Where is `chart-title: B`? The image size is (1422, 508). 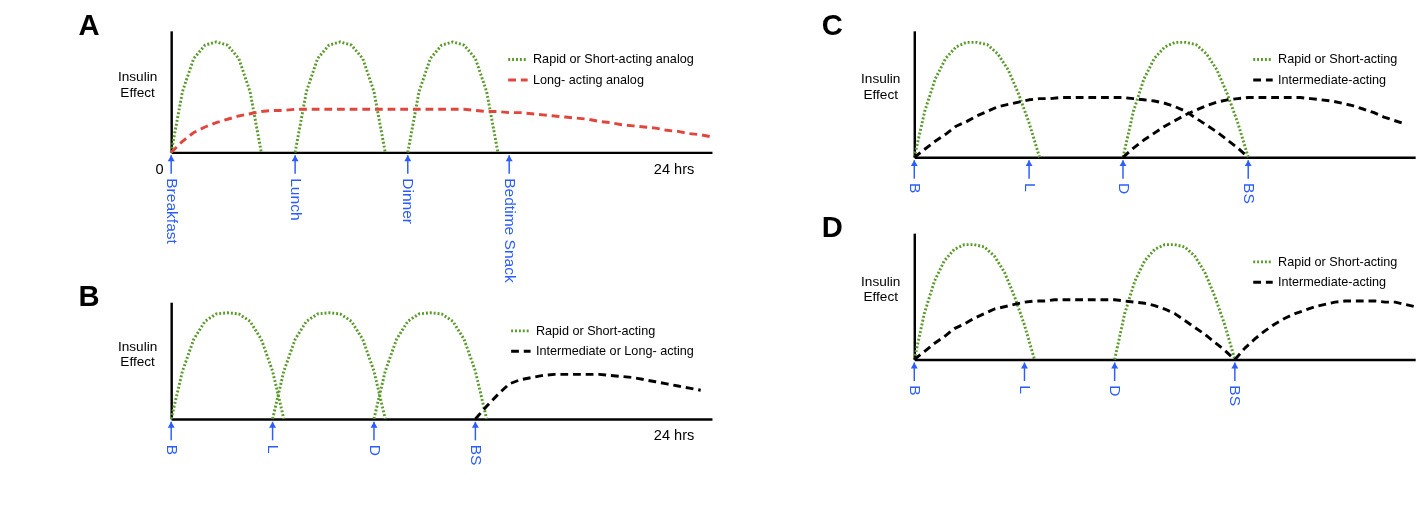 chart-title: B is located at coordinates (89, 296).